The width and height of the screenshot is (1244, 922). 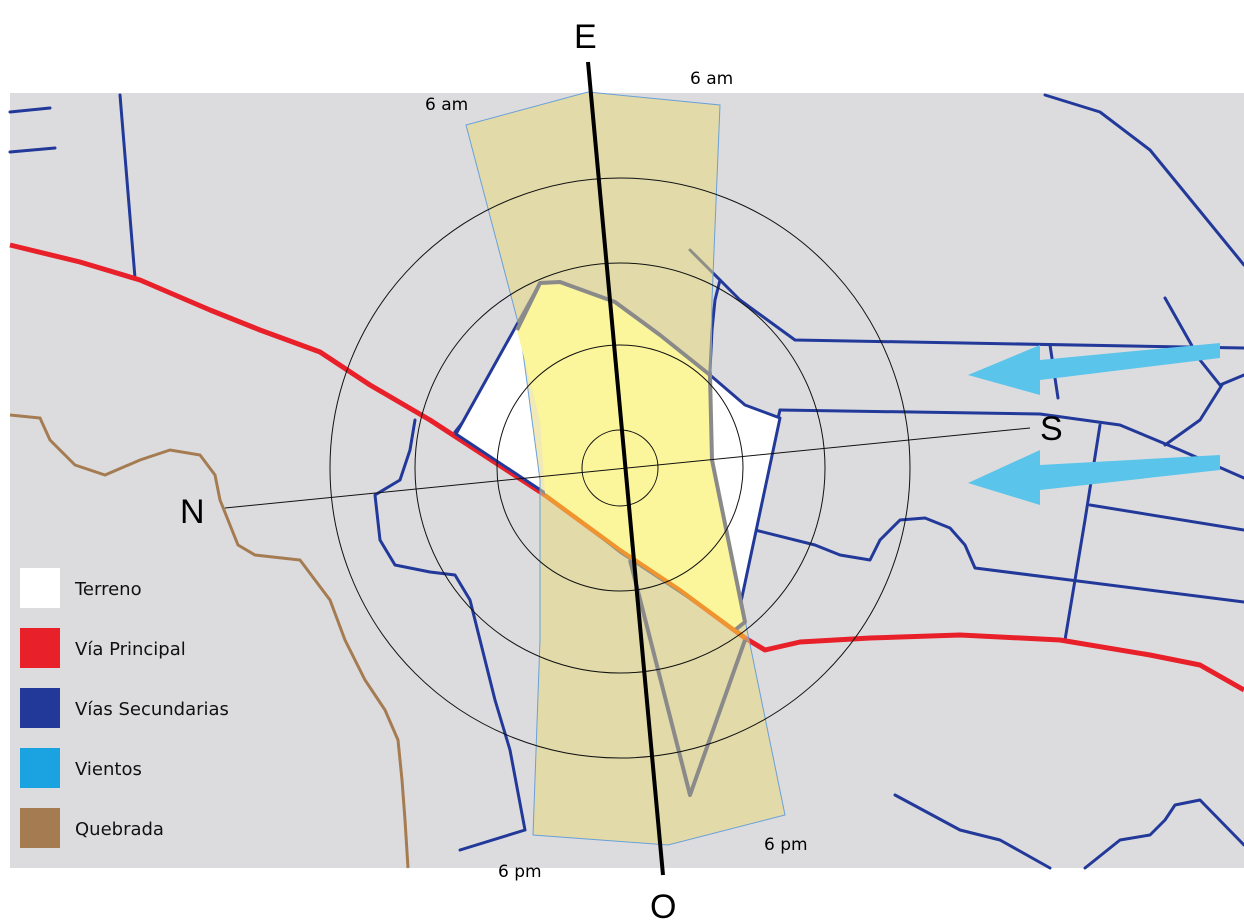 I want to click on compass-south-label: S, so click(x=1051, y=429).